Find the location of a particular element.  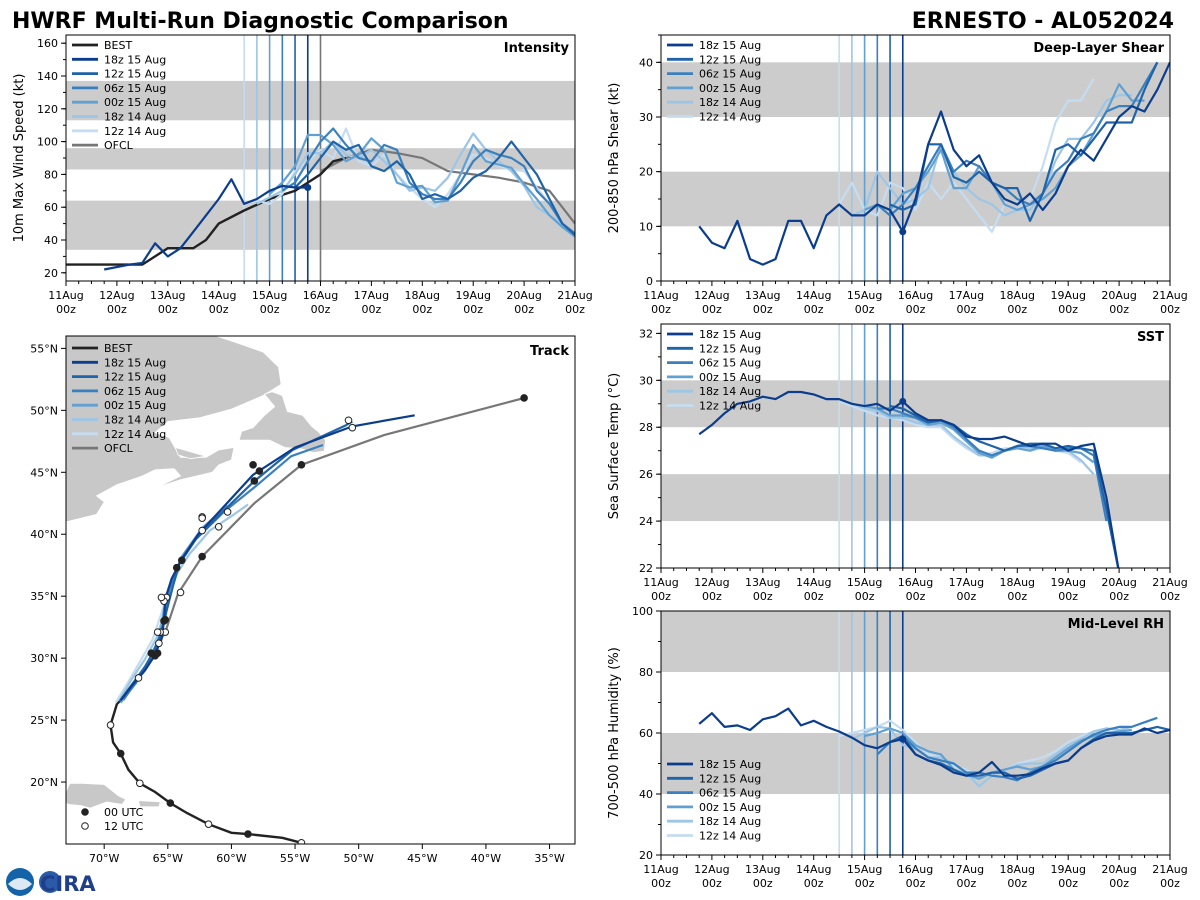

y-tick-label: 0 is located at coordinates (649, 281).